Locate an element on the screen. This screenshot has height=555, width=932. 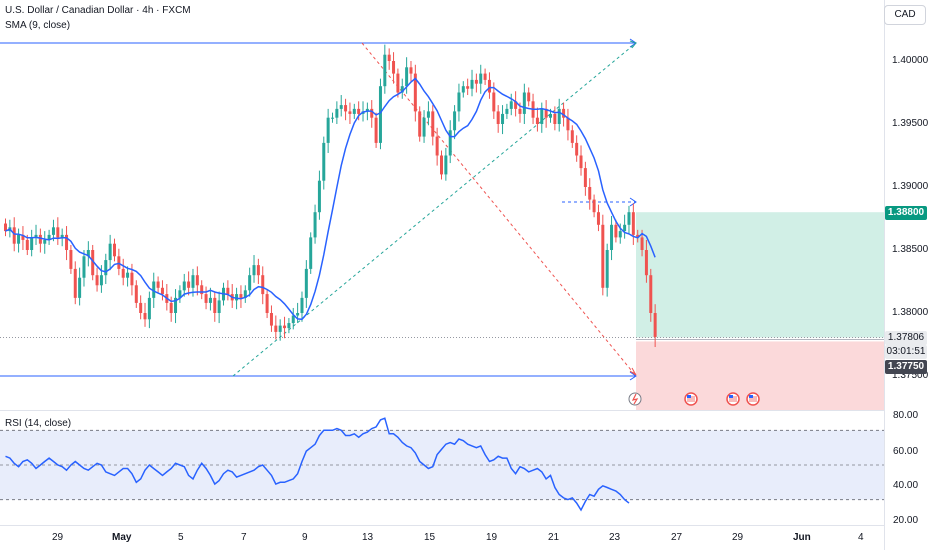
rsi-tick: 40.00 is located at coordinates (906, 485).